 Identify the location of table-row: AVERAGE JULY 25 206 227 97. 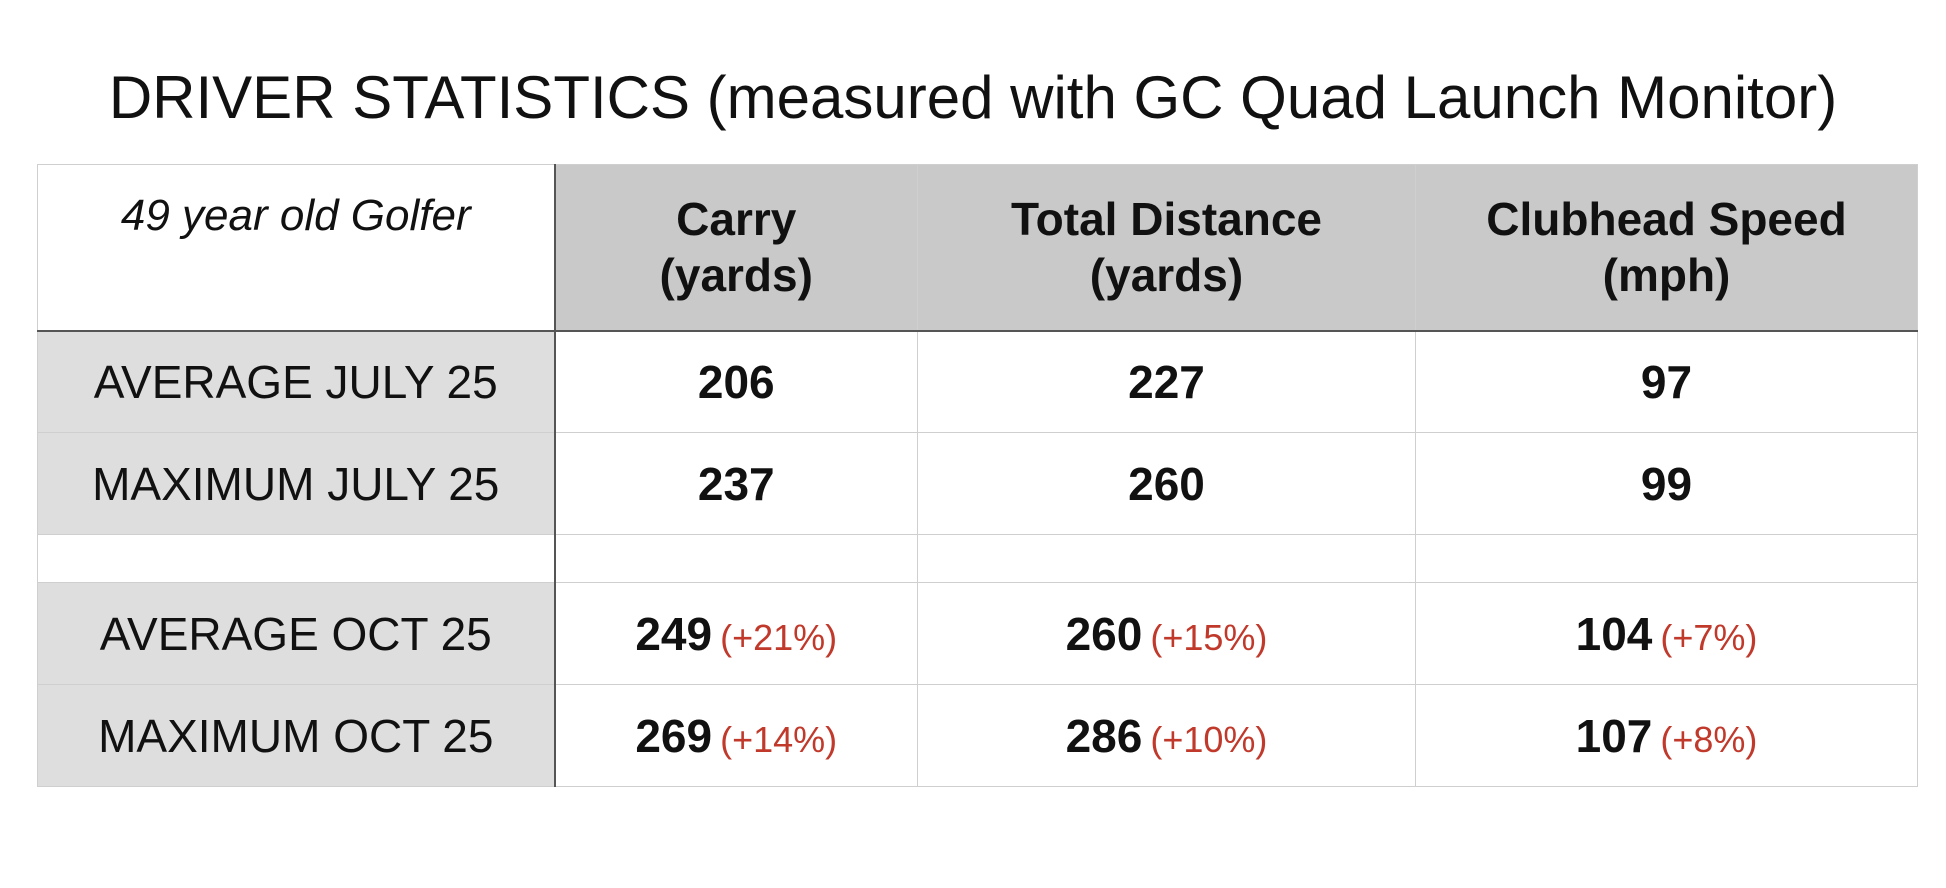
(977, 381).